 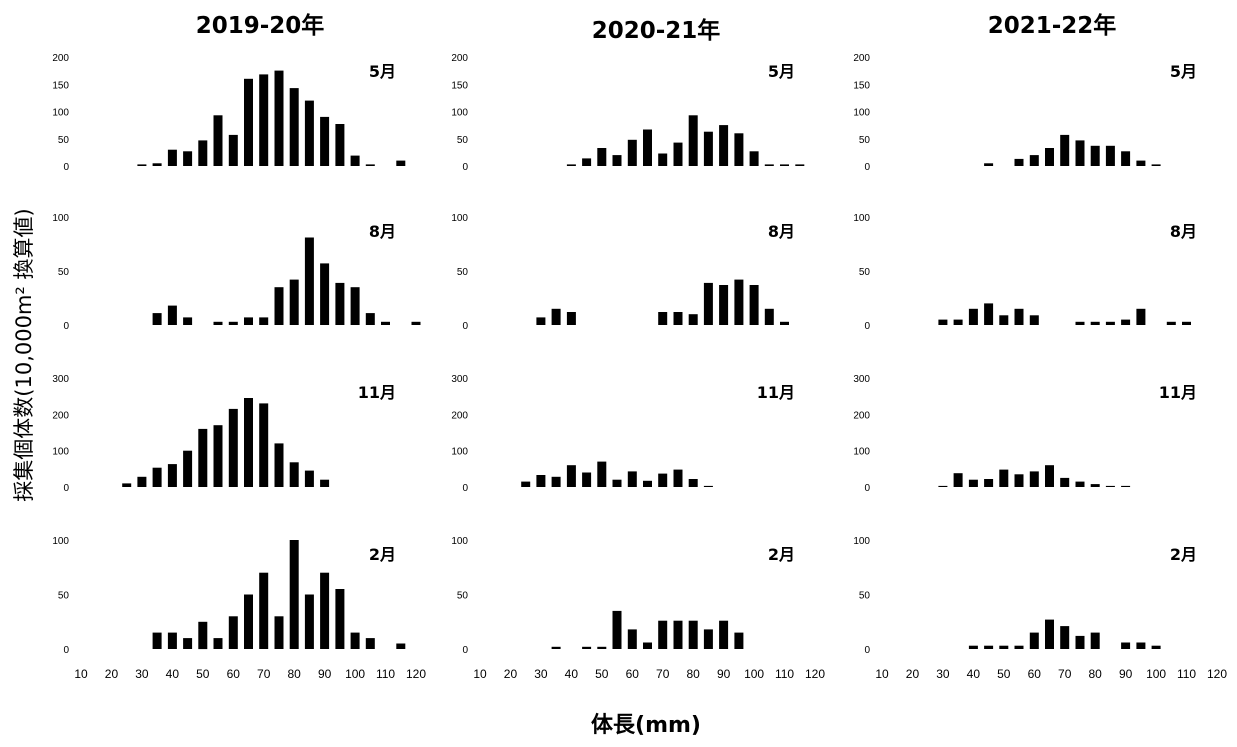 I want to click on month-label: 5月, so click(x=1183, y=71).